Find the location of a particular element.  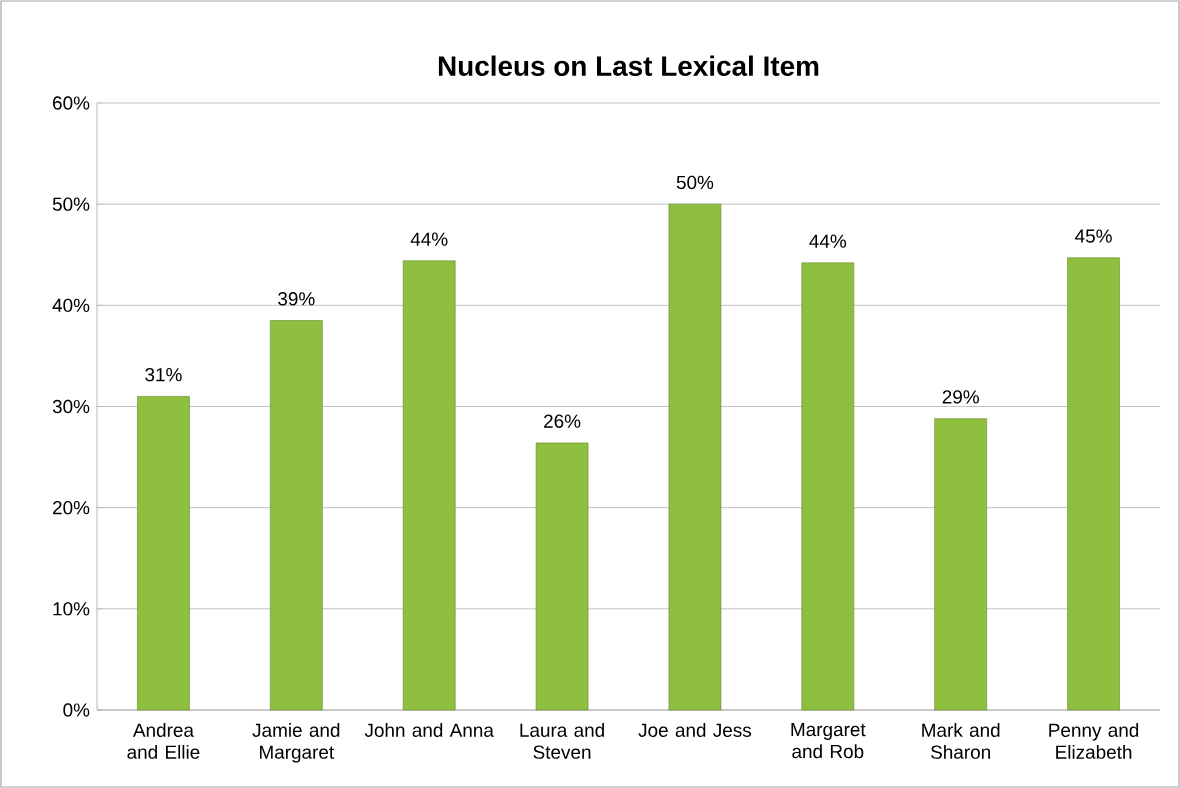

data-label: 39% is located at coordinates (296, 299).